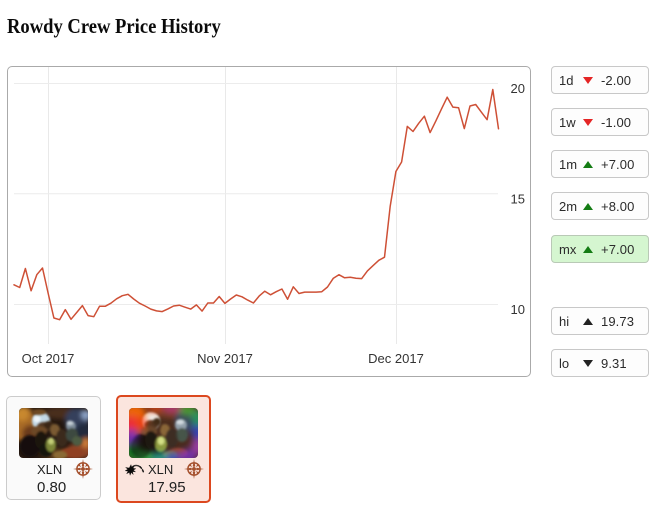 This screenshot has height=520, width=669. I want to click on svg-text: 20, so click(518, 88).